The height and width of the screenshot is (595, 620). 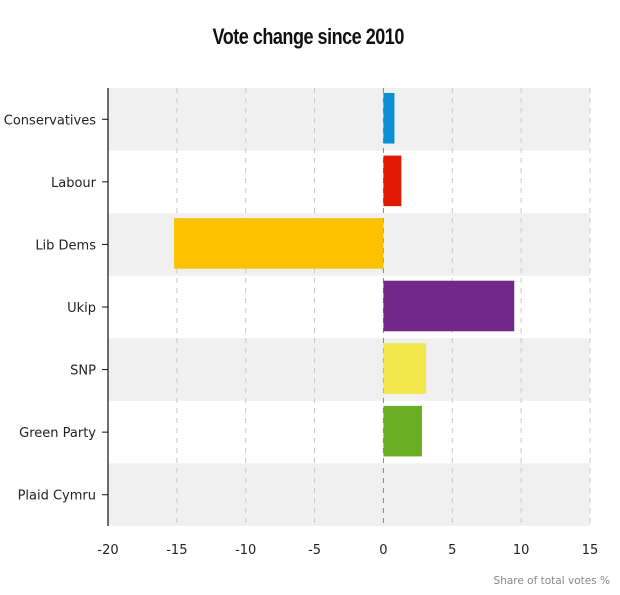 What do you see at coordinates (449, 306) in the screenshot?
I see `bar-ukip` at bounding box center [449, 306].